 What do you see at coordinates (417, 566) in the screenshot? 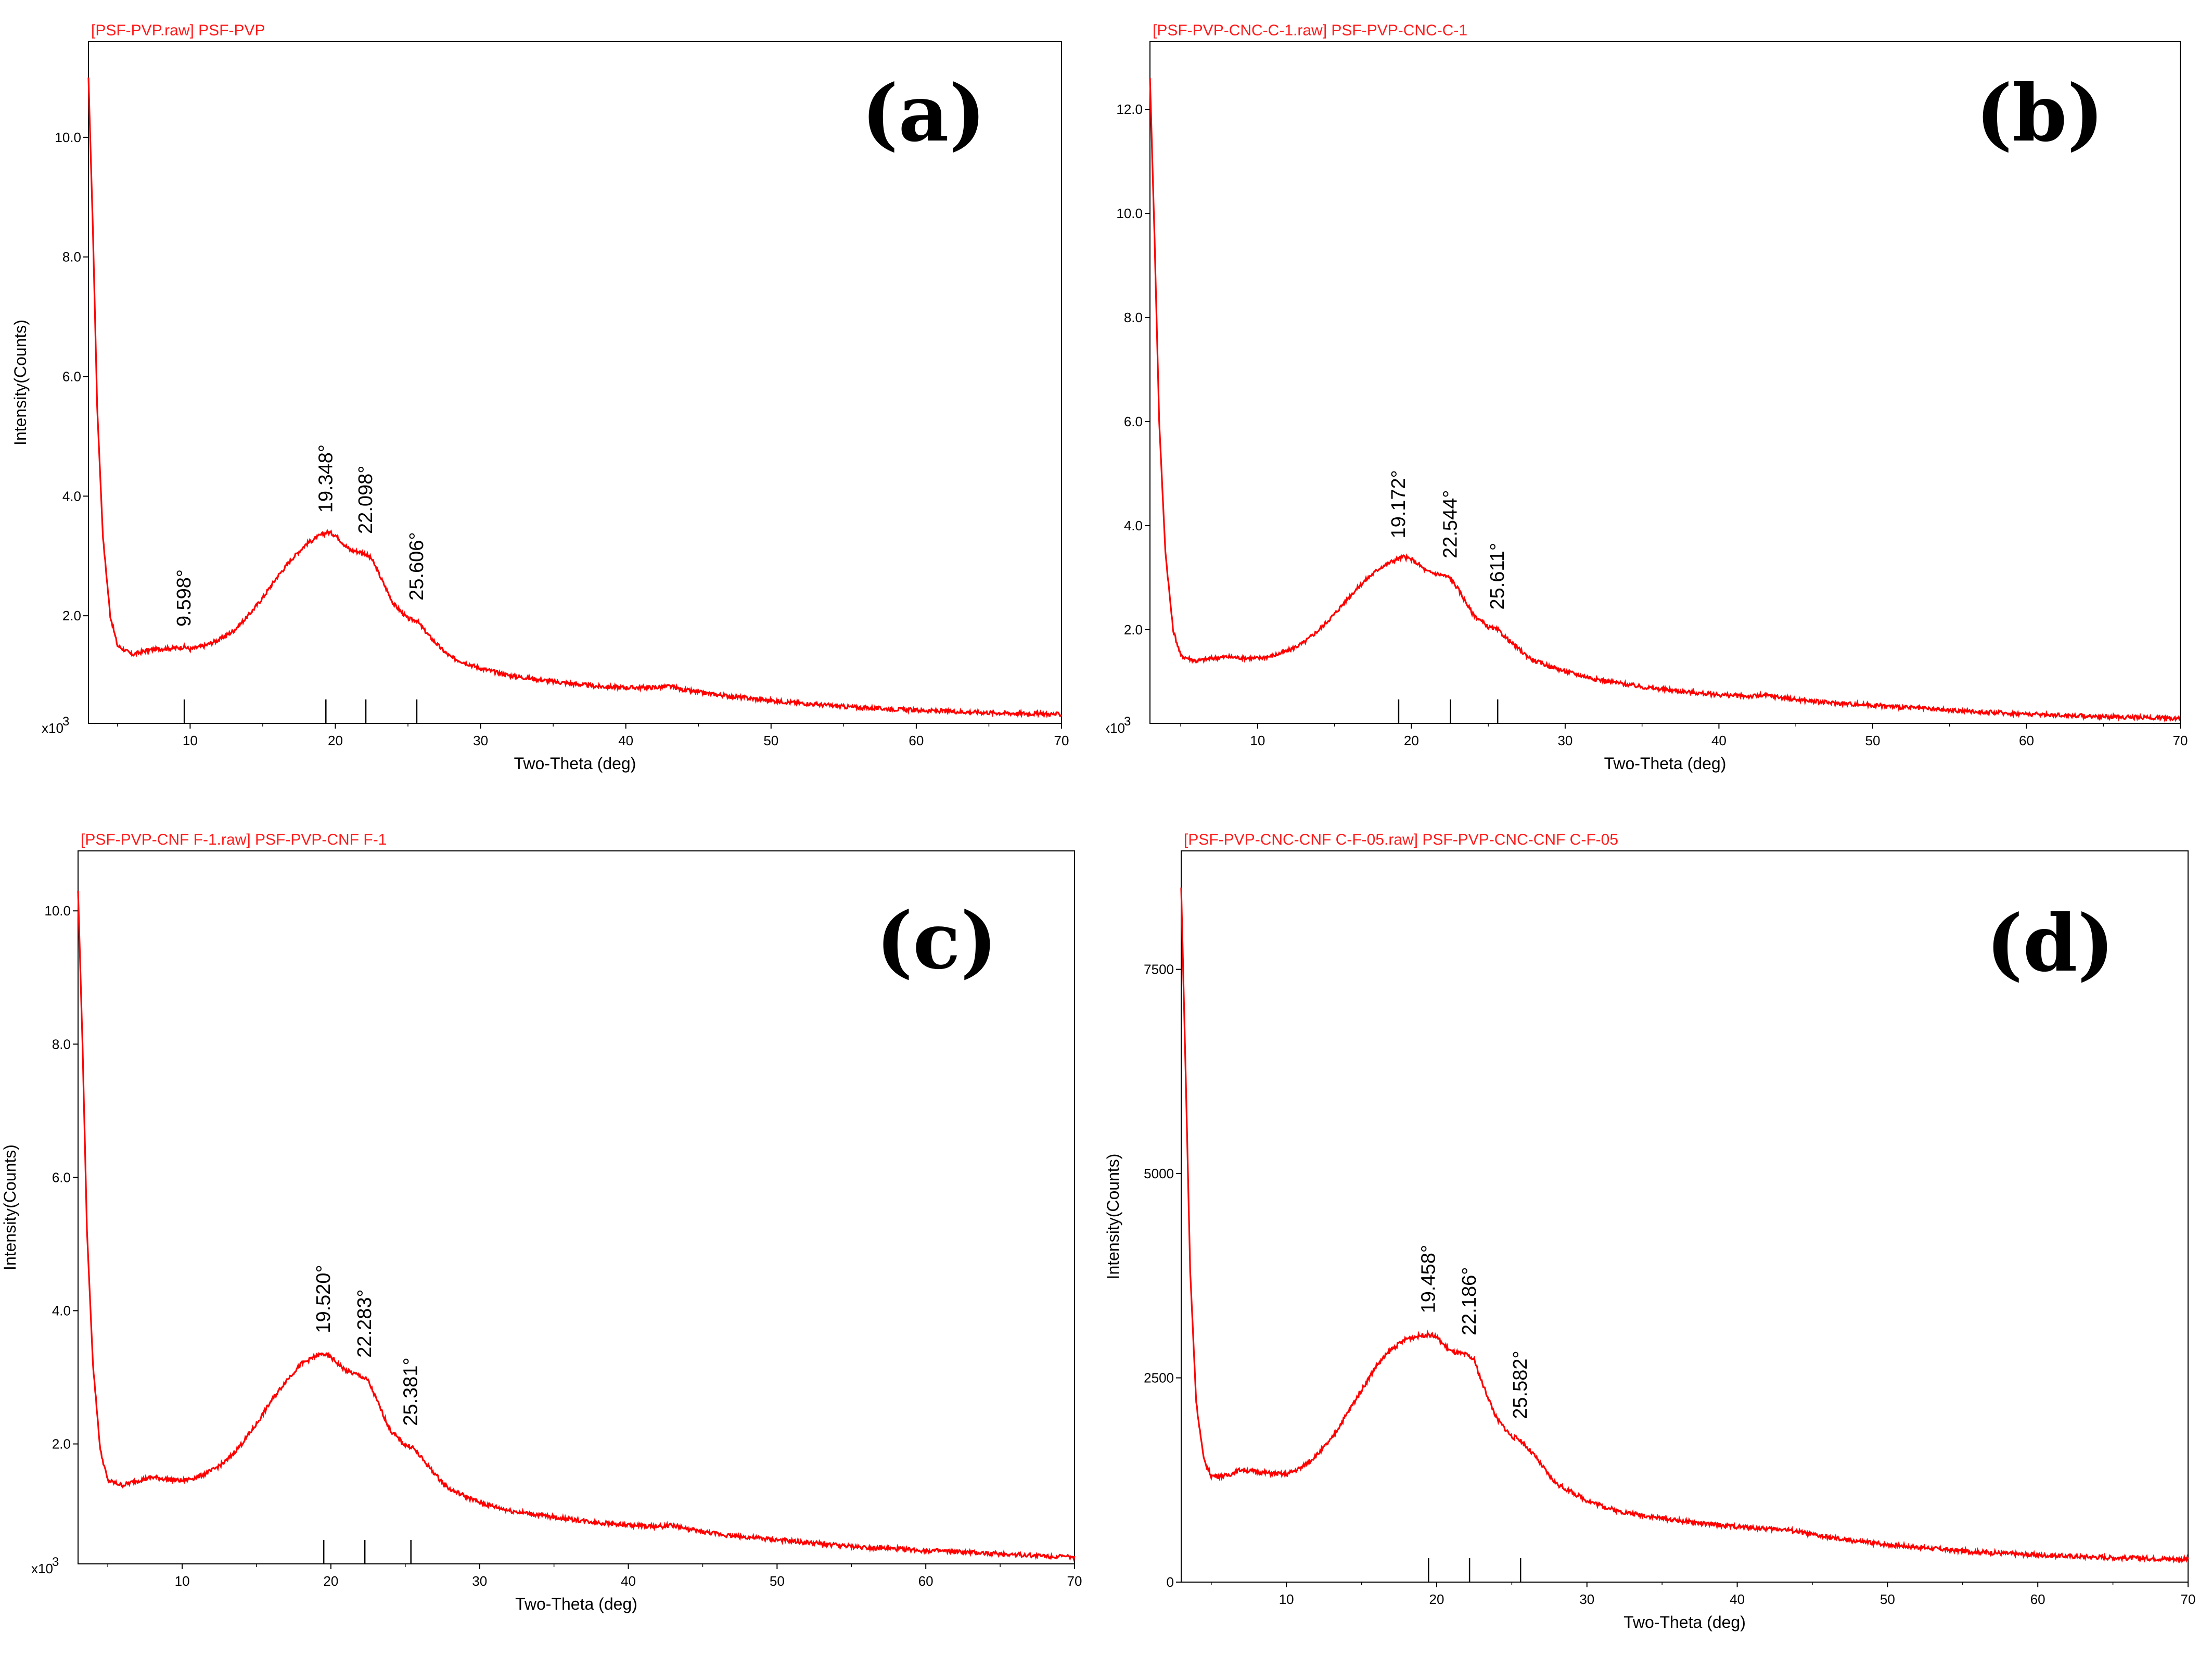
I see `peak-label: 25.606°` at bounding box center [417, 566].